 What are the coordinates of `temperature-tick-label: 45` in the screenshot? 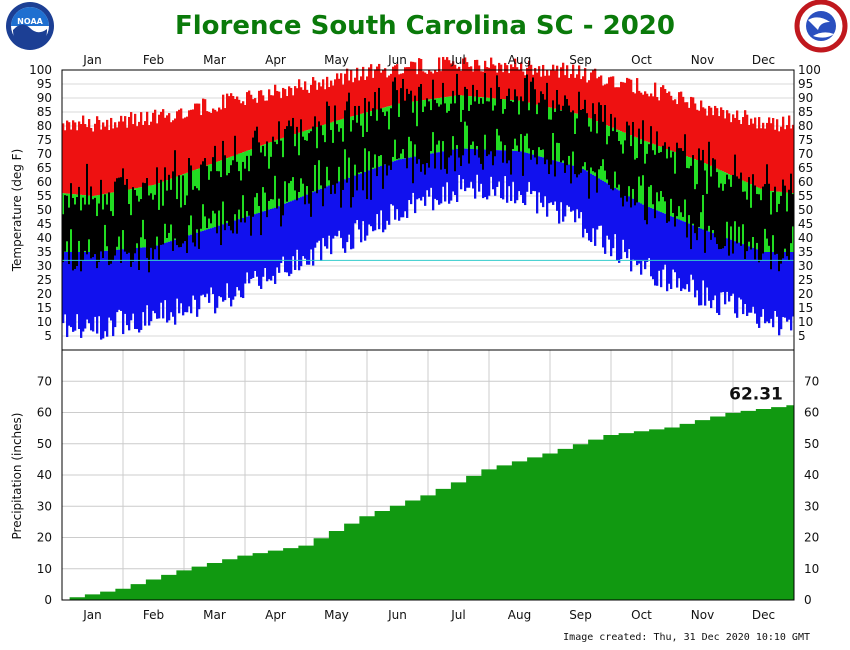 It's located at (44, 224).